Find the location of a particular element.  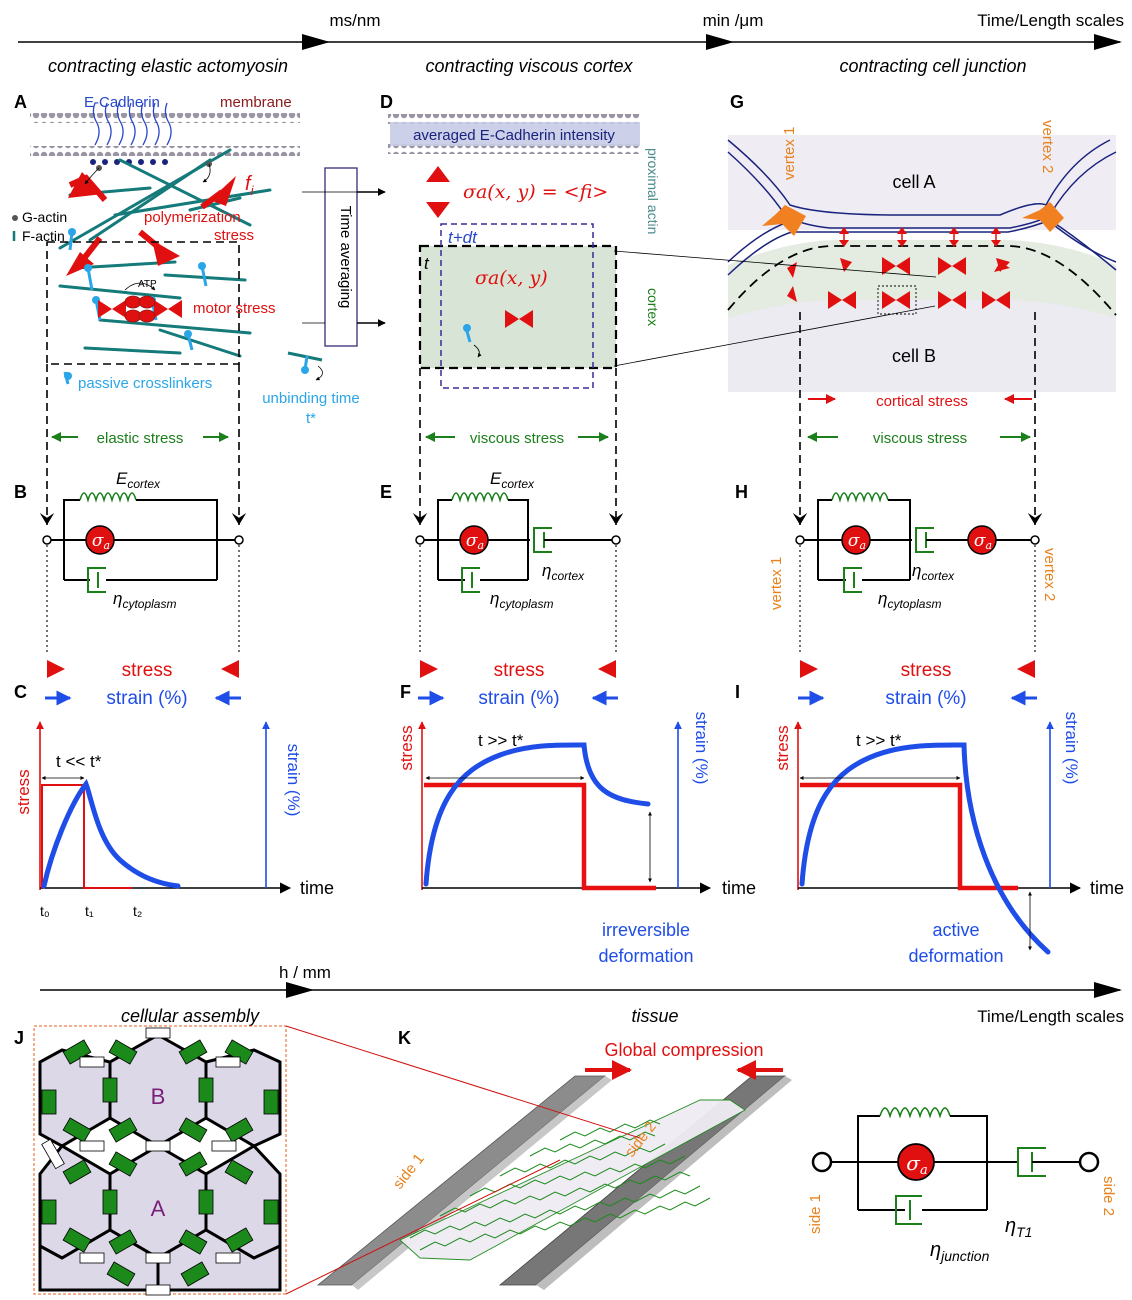

label-atp: ATP is located at coordinates (147, 284).